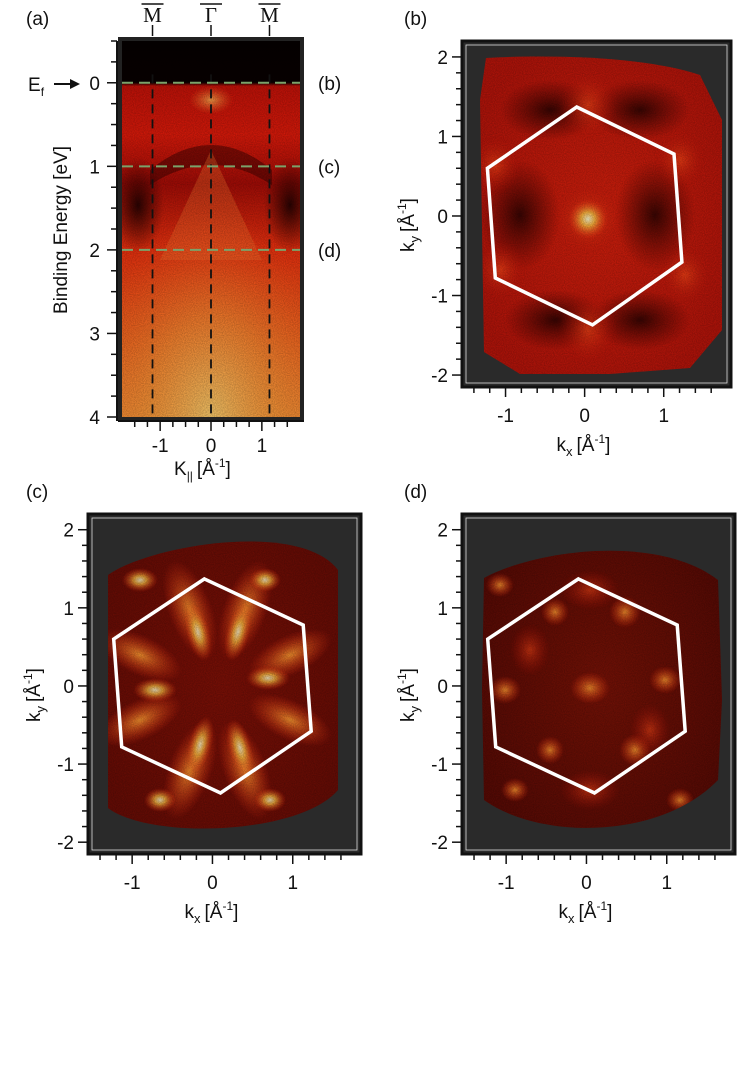 The height and width of the screenshot is (1077, 740). What do you see at coordinates (202, 469) in the screenshot?
I see `panel-a-x-label: K|| [Å-1]` at bounding box center [202, 469].